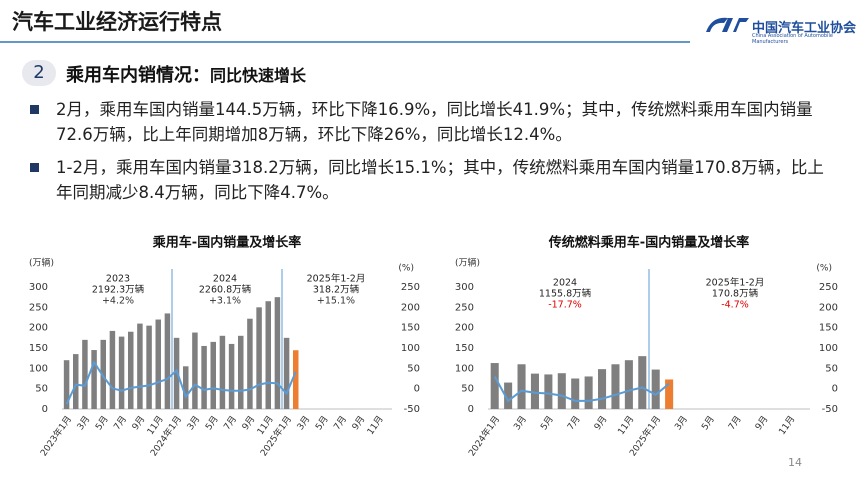 The width and height of the screenshot is (866, 487). I want to click on x-tick-label: 11月, so click(787, 425).